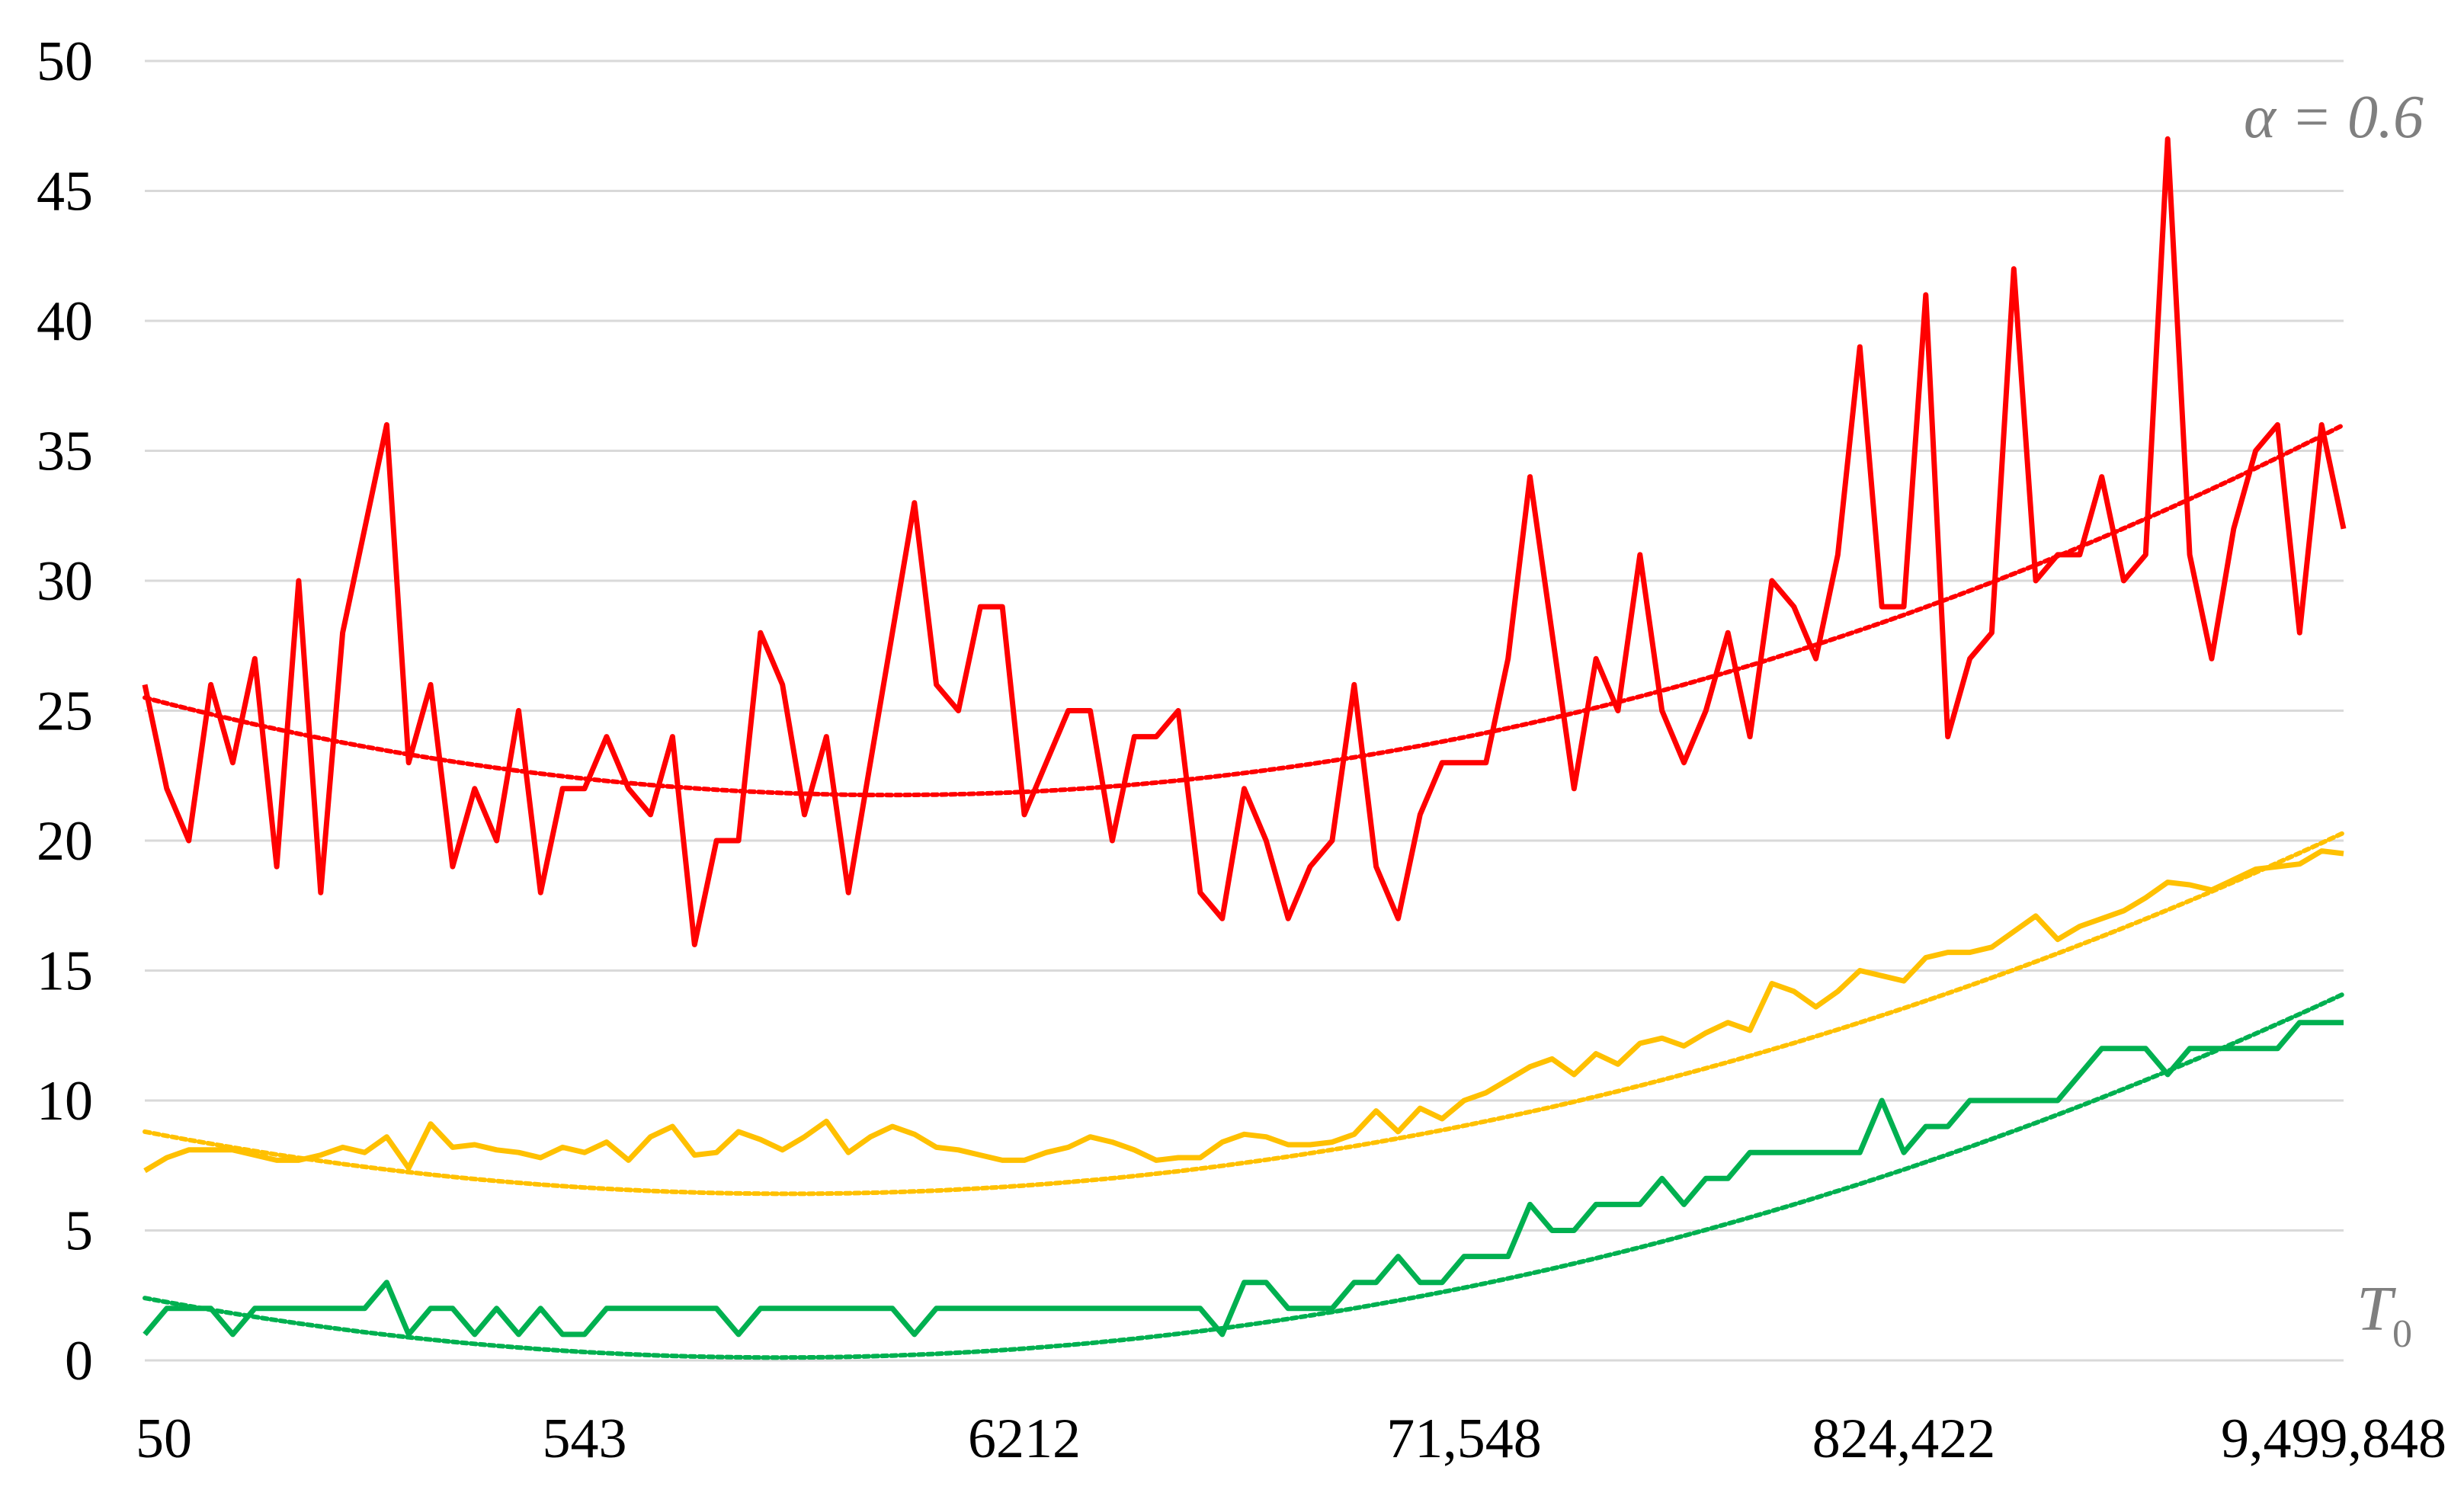  Describe the element at coordinates (65, 581) in the screenshot. I see `y-tick-label-30: 30` at that location.